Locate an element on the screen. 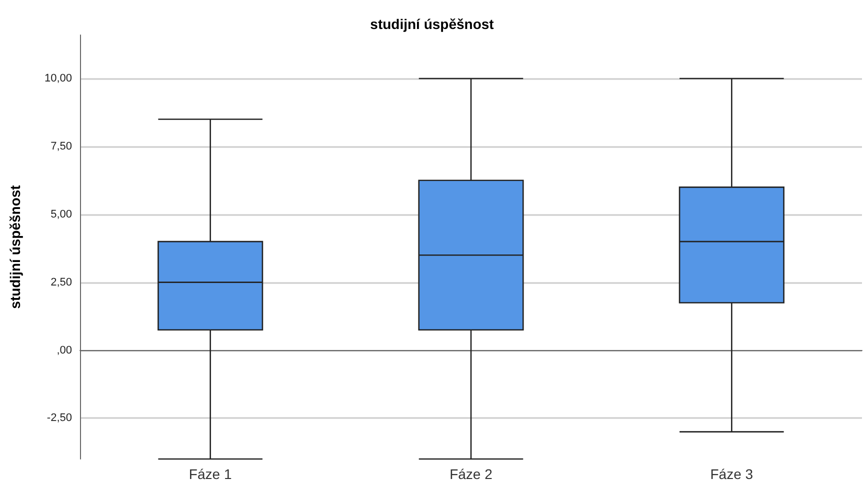 Image resolution: width=864 pixels, height=484 pixels. x-tick-label: Fáze 3 is located at coordinates (732, 474).